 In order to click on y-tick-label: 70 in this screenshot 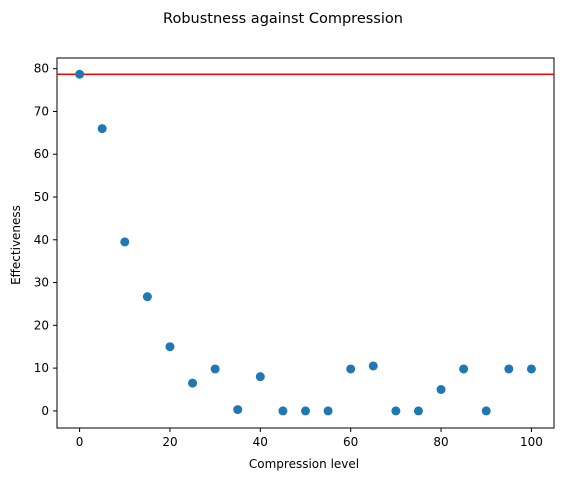, I will do `click(41, 111)`.